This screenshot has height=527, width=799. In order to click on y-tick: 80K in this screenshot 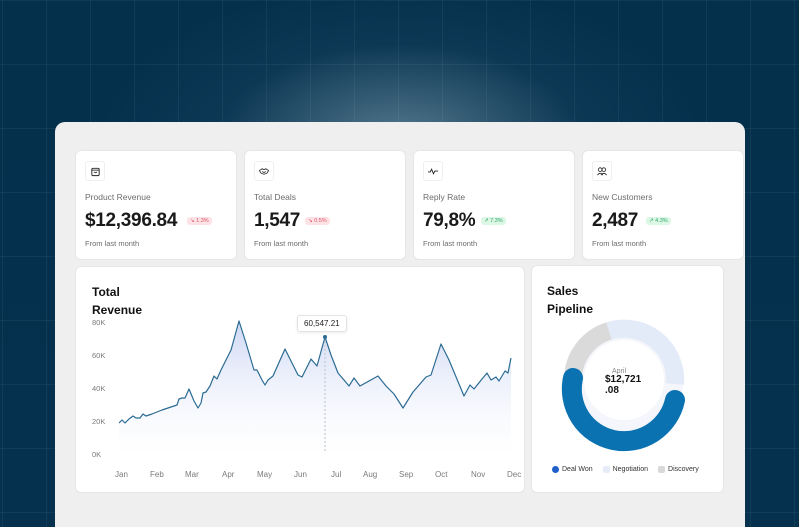, I will do `click(99, 322)`.